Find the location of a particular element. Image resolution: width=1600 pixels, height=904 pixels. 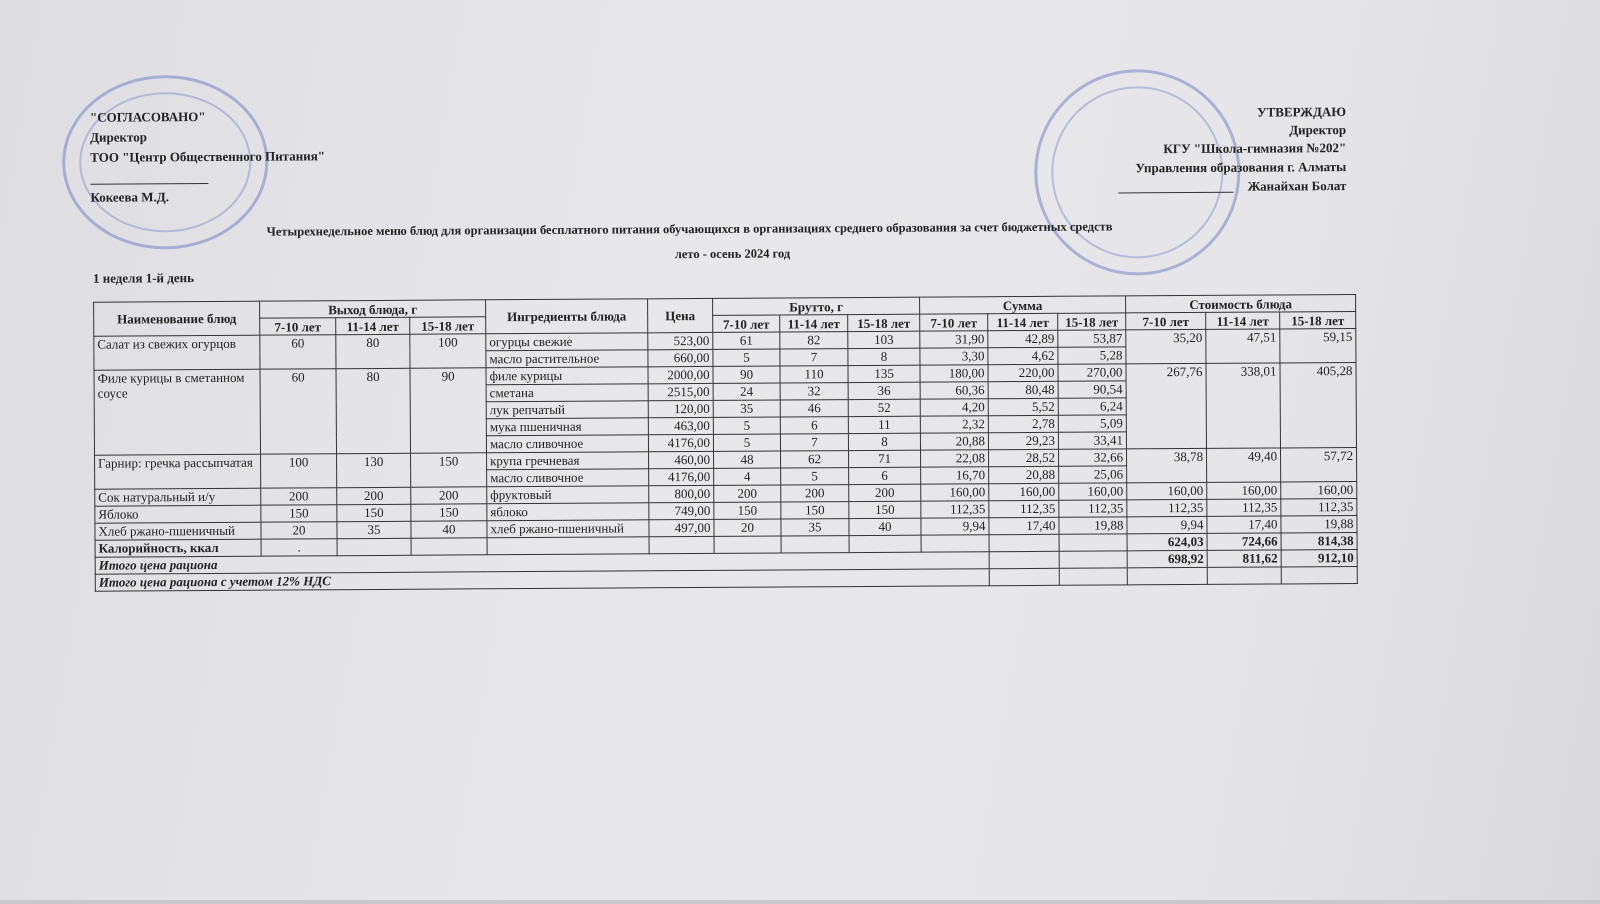

gross-weight: 24 is located at coordinates (747, 392).